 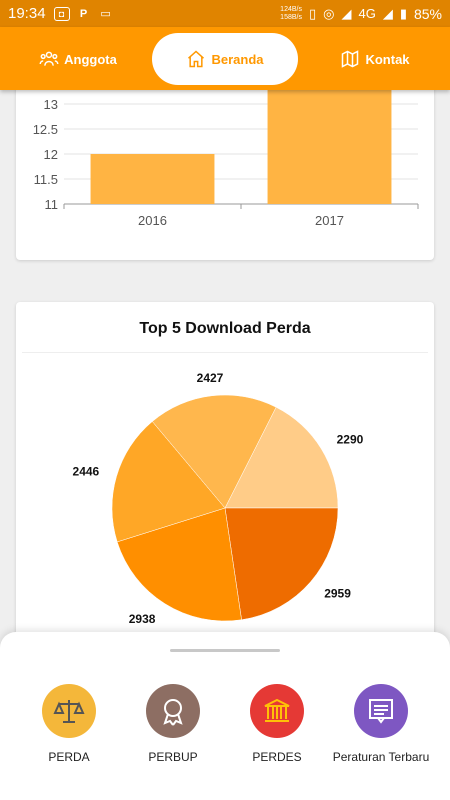 What do you see at coordinates (381, 757) in the screenshot?
I see `menu-label: Peraturan Terbaru` at bounding box center [381, 757].